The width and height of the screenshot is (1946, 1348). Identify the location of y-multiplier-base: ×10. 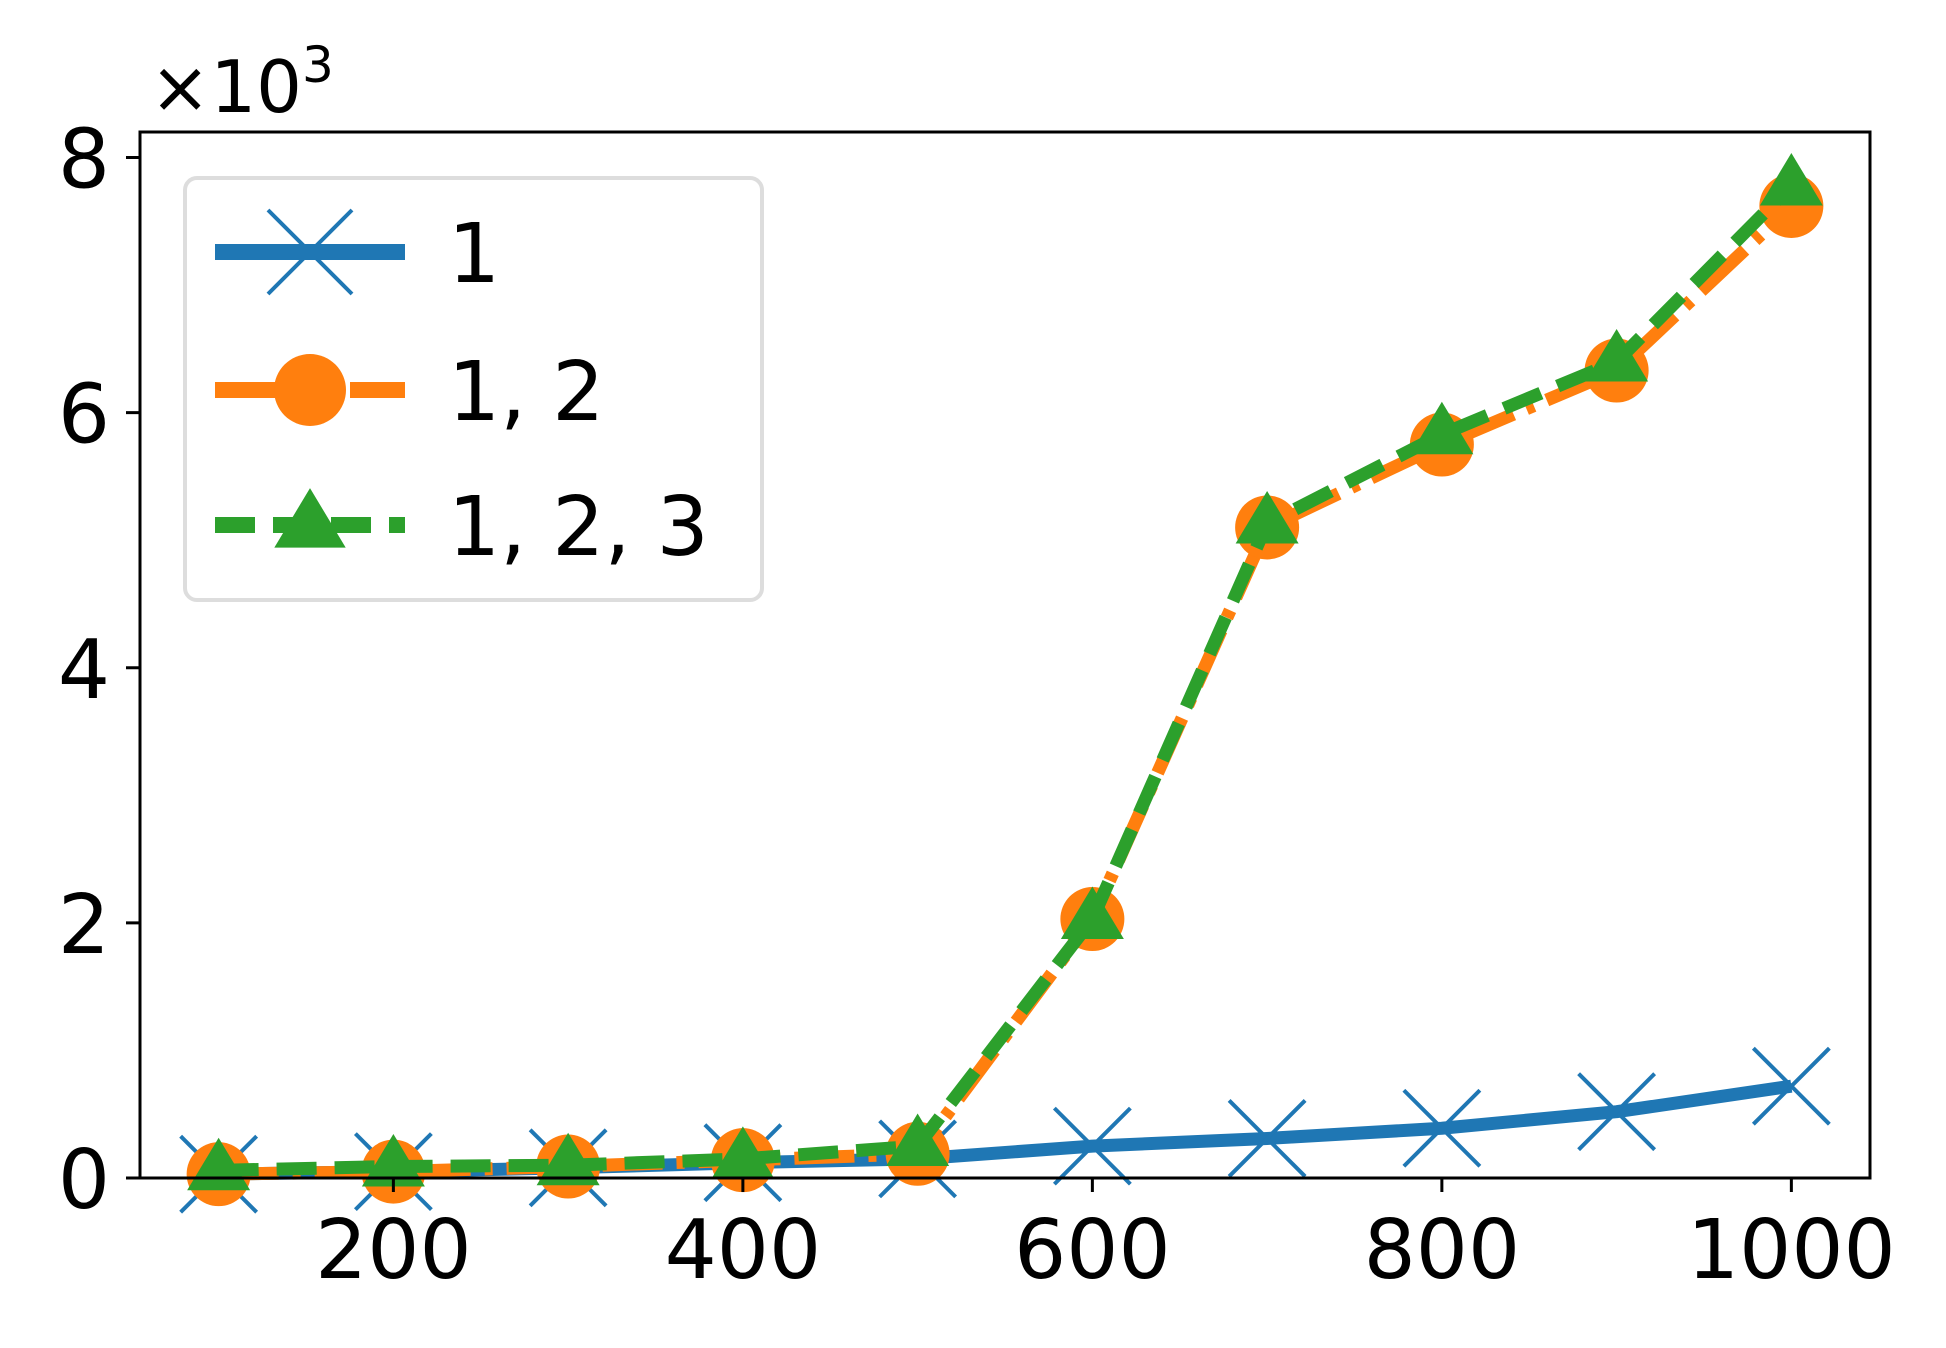
(226, 87).